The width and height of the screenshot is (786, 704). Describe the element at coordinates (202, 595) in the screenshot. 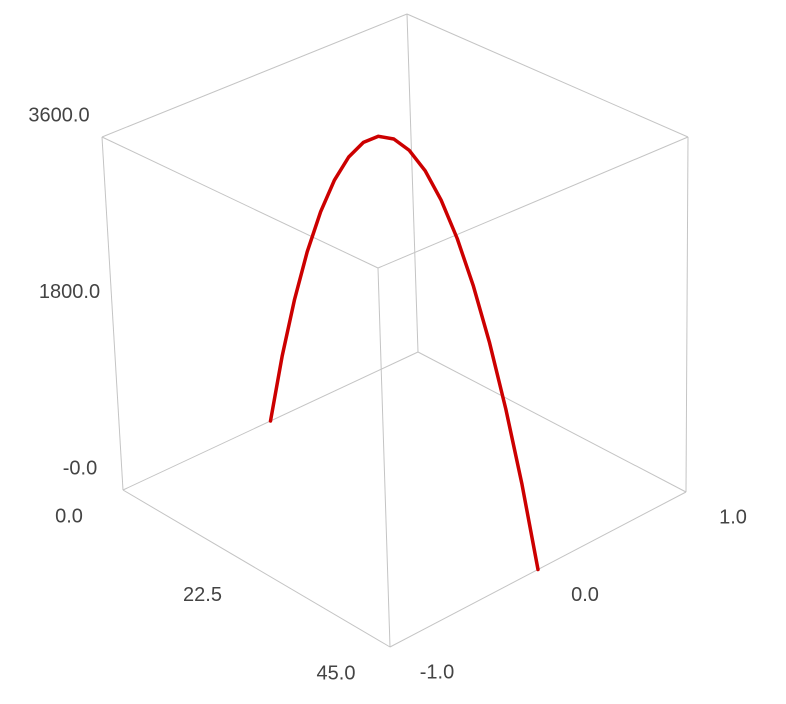

I see `x-tick-label: 22.5` at that location.